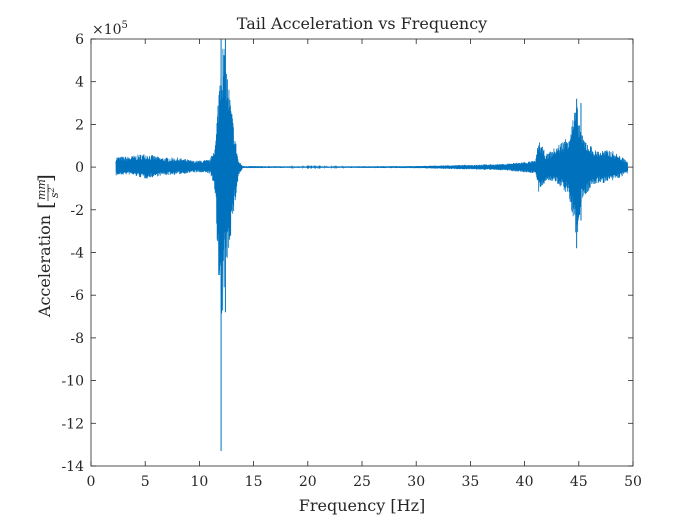  Describe the element at coordinates (54, 195) in the screenshot. I see `y-units-denominator-base: s` at that location.